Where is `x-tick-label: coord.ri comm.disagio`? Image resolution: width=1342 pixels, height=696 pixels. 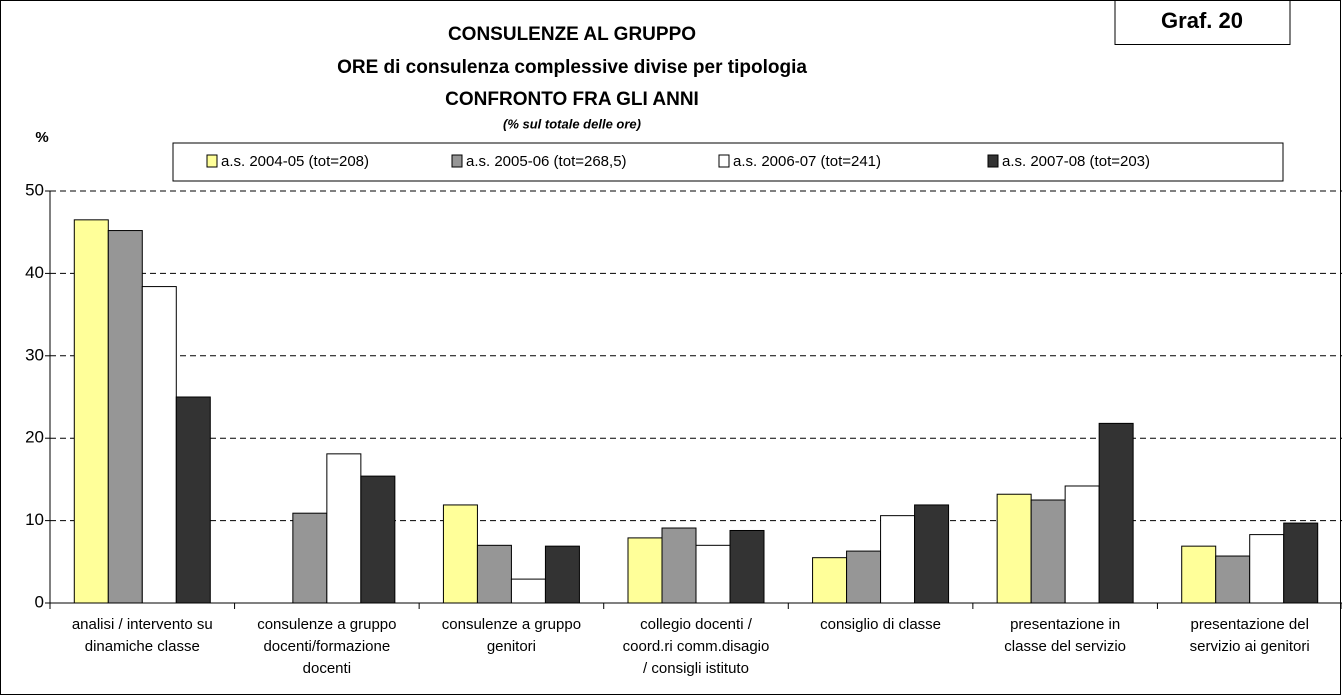 x-tick-label: coord.ri comm.disagio is located at coordinates (696, 646).